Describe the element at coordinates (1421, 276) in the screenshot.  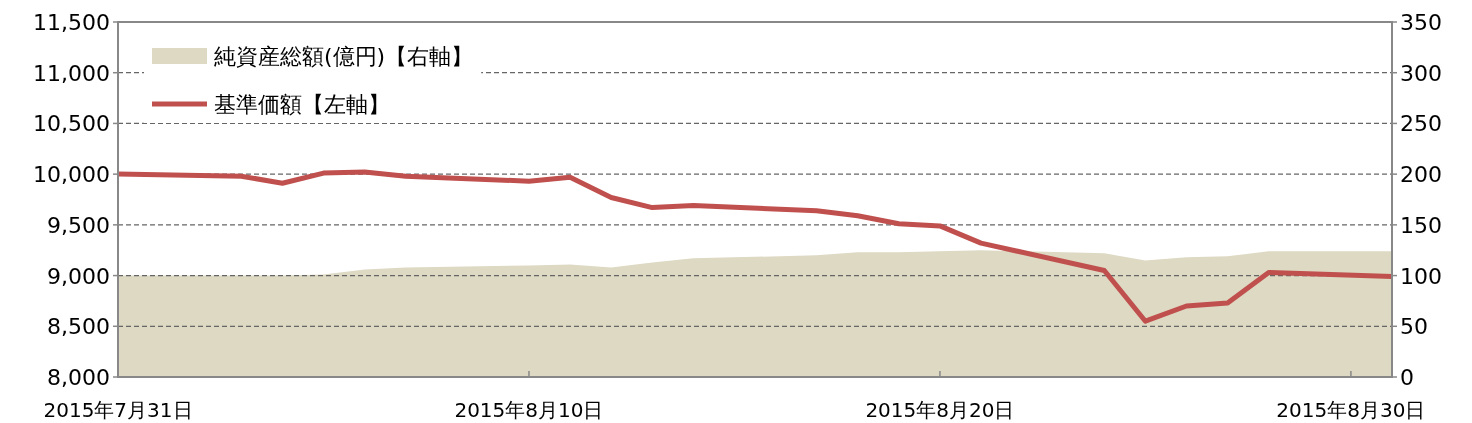
I see `y2-tick-label: 100` at that location.